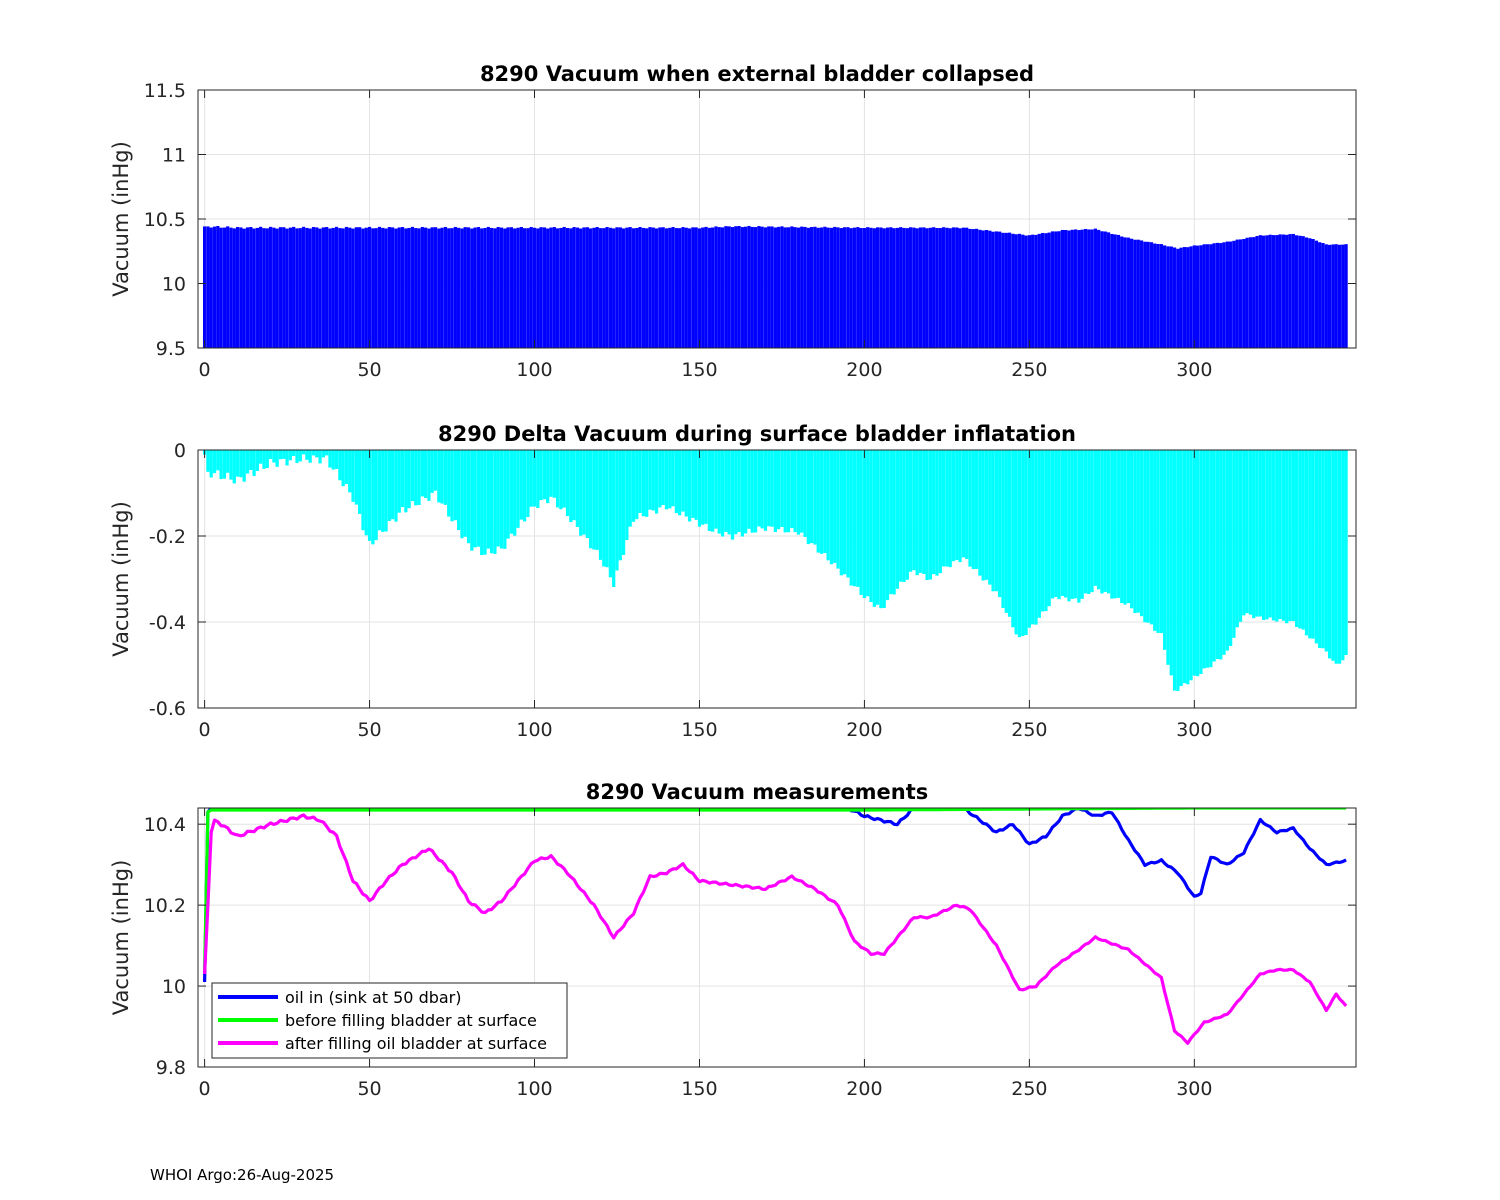 Image resolution: width=1500 pixels, height=1200 pixels. Describe the element at coordinates (174, 987) in the screenshot. I see `y-tick-label: 10` at that location.